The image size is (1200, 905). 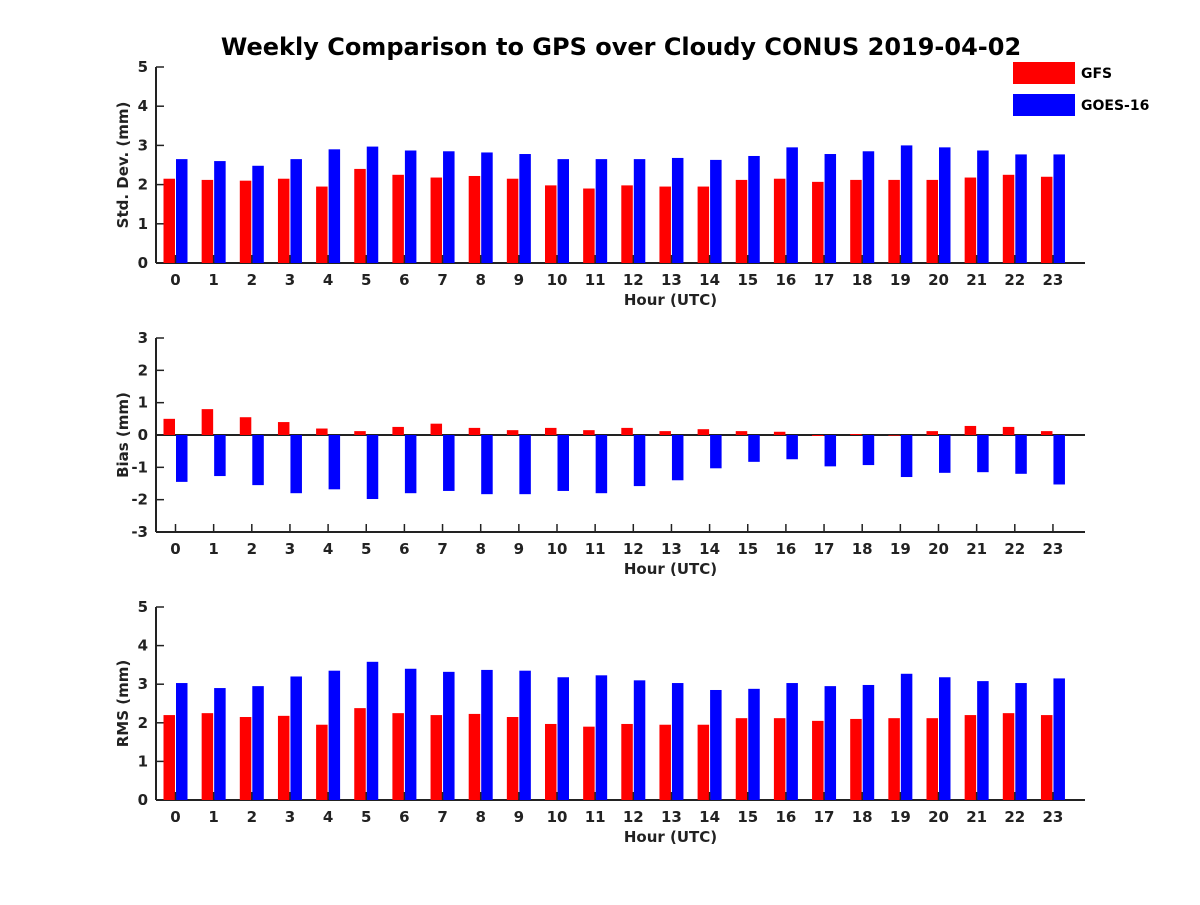 I want to click on y-tick-label: 2, so click(x=143, y=185).